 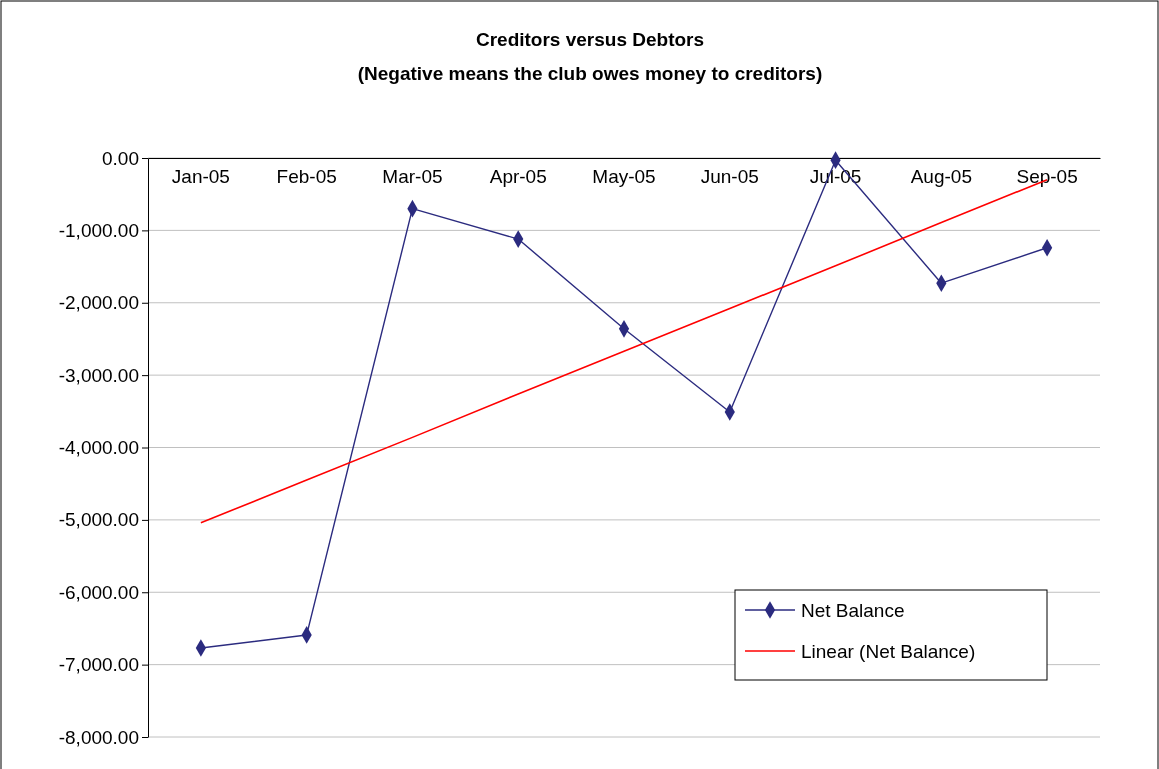 What do you see at coordinates (120, 158) in the screenshot?
I see `y-tick-label: 0.00` at bounding box center [120, 158].